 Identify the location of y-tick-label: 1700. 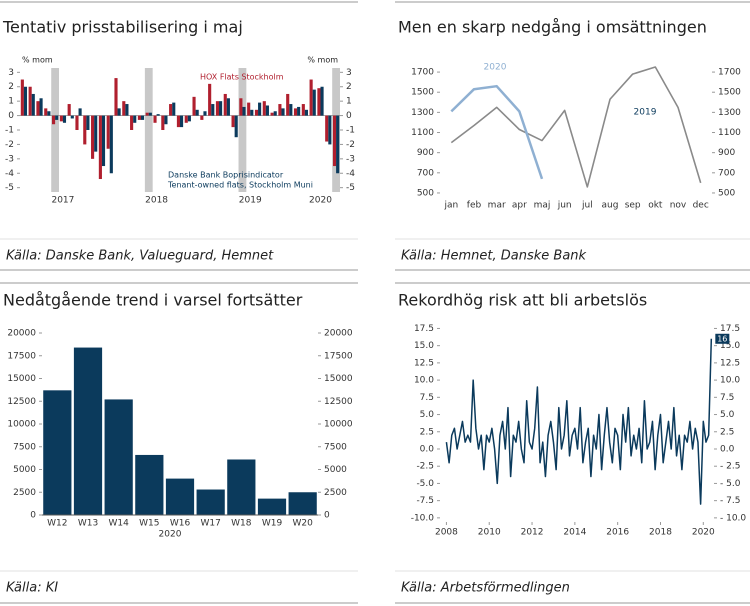
(422, 73).